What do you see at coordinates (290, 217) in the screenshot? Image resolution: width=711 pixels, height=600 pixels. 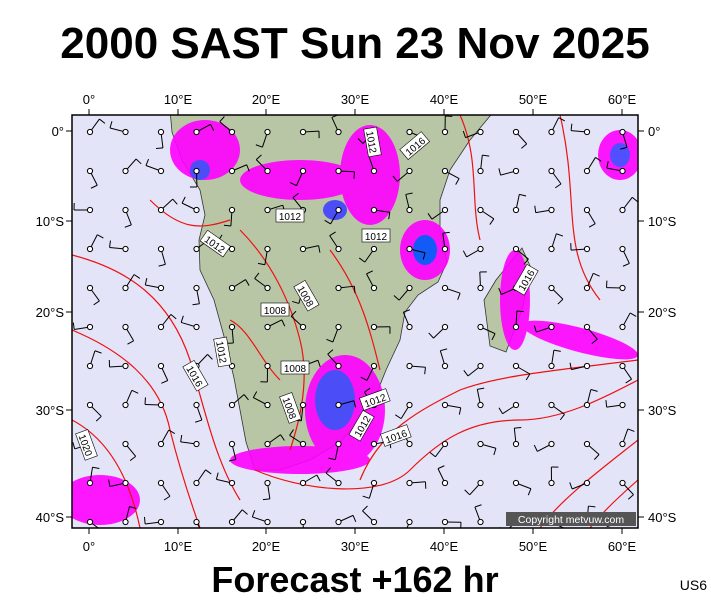 I see `contour-label-text: 1012` at bounding box center [290, 217].